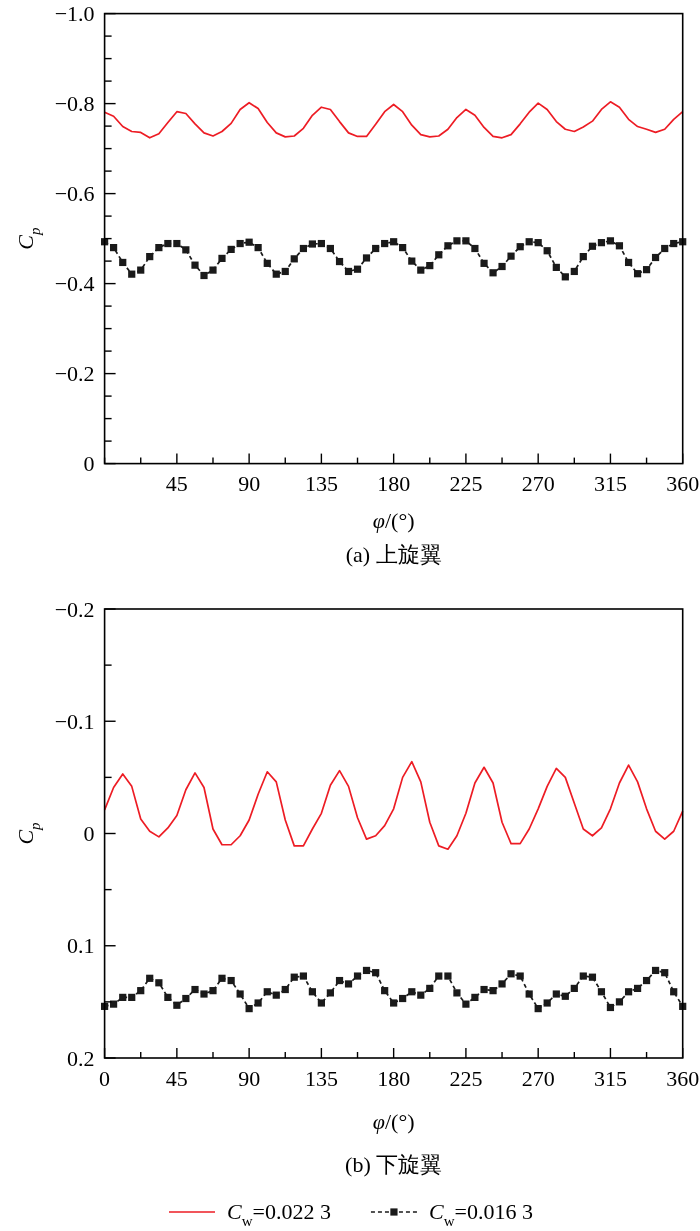 This screenshot has height=1231, width=700. I want to click on text: (a) 上旋翼, so click(393, 555).